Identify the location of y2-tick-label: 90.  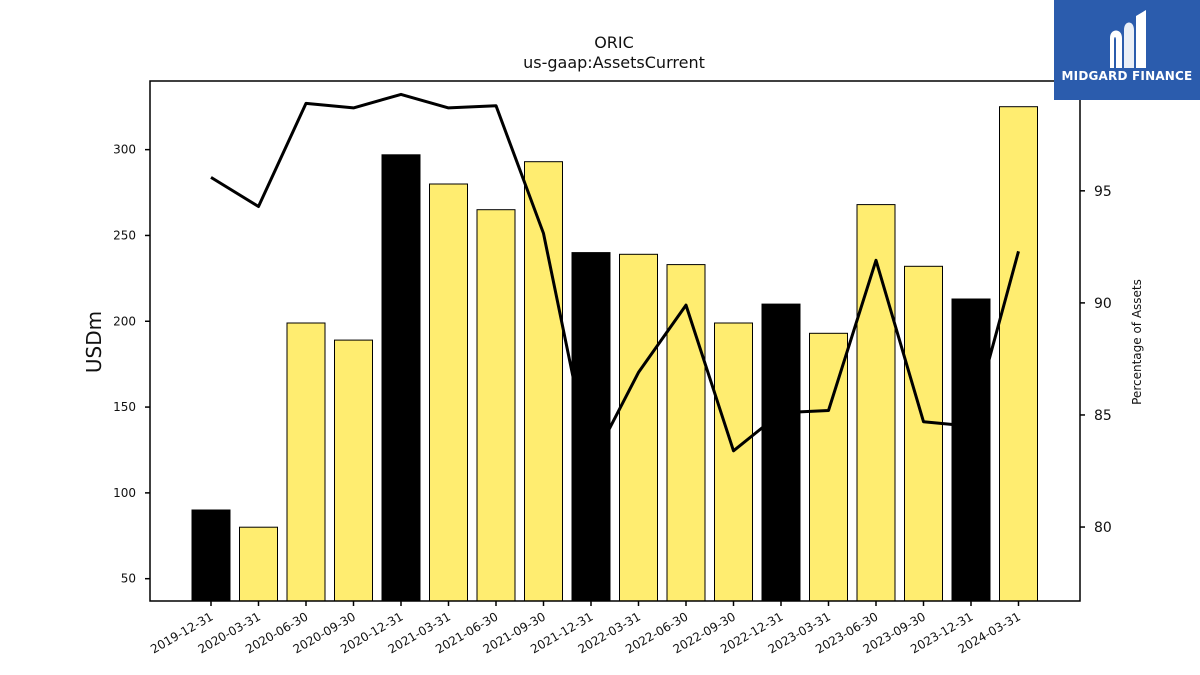
(1103, 304).